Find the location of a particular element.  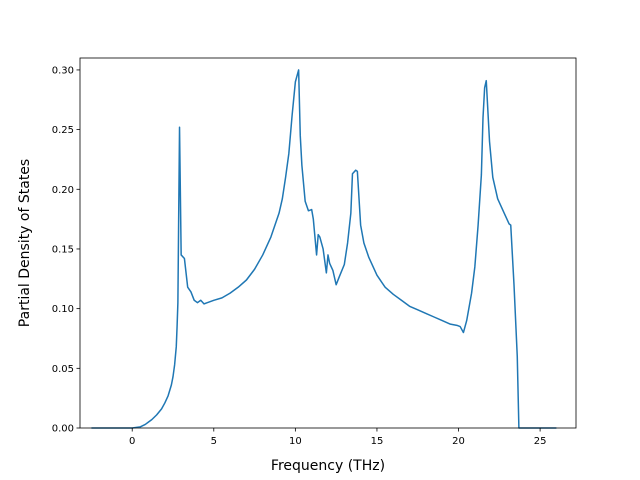

x-tick-label: 10 is located at coordinates (295, 441).